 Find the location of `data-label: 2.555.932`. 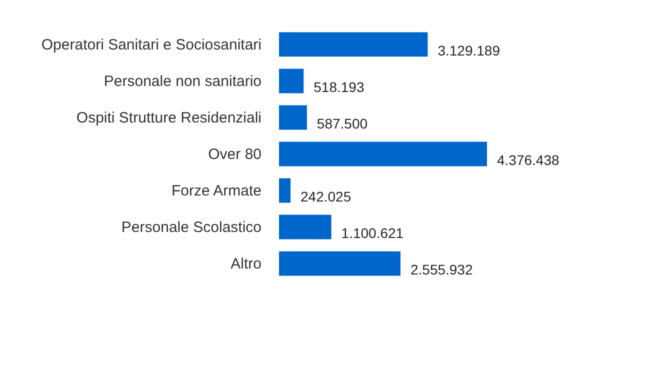

data-label: 2.555.932 is located at coordinates (441, 270).